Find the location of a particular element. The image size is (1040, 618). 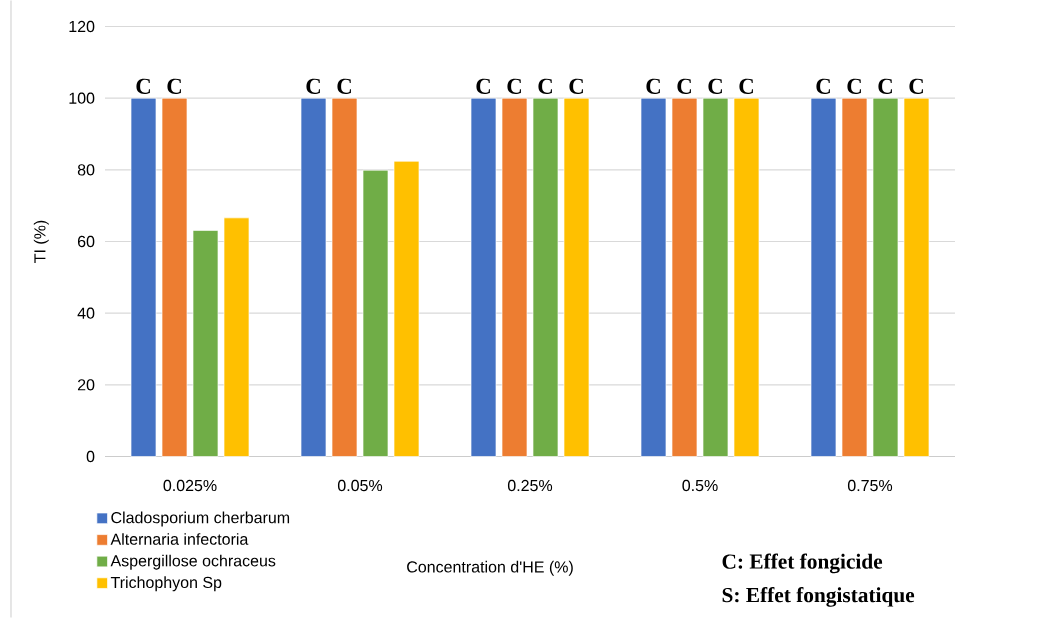

x-tick-label: 0.5% is located at coordinates (700, 485).